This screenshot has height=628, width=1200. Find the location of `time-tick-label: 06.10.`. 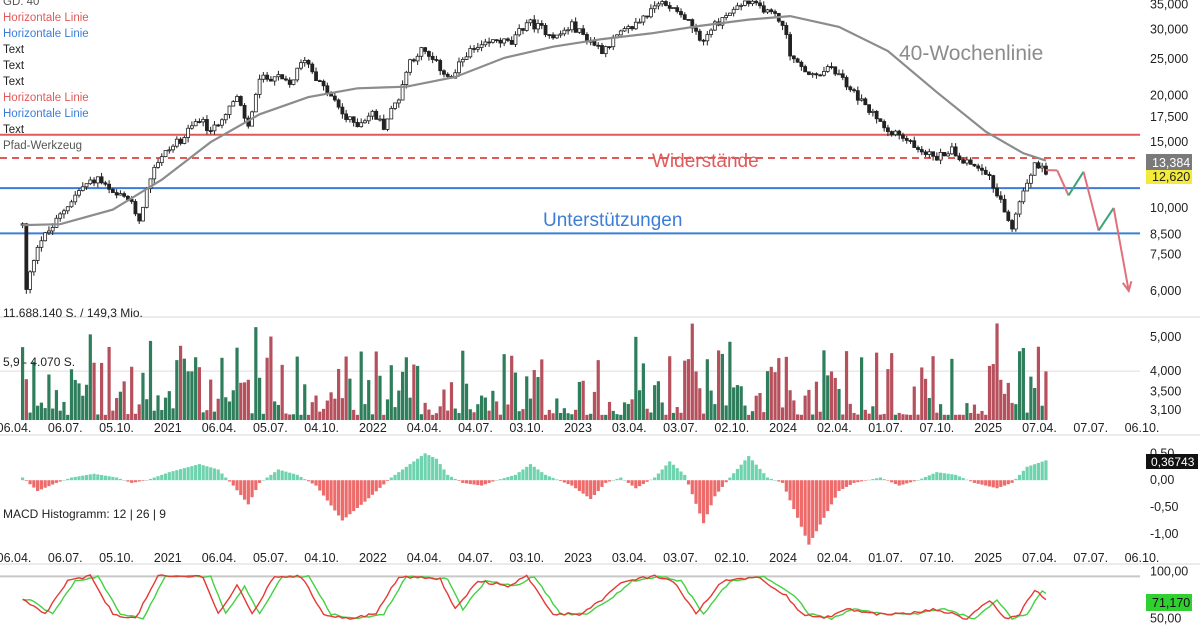

time-tick-label: 06.10. is located at coordinates (1142, 428).